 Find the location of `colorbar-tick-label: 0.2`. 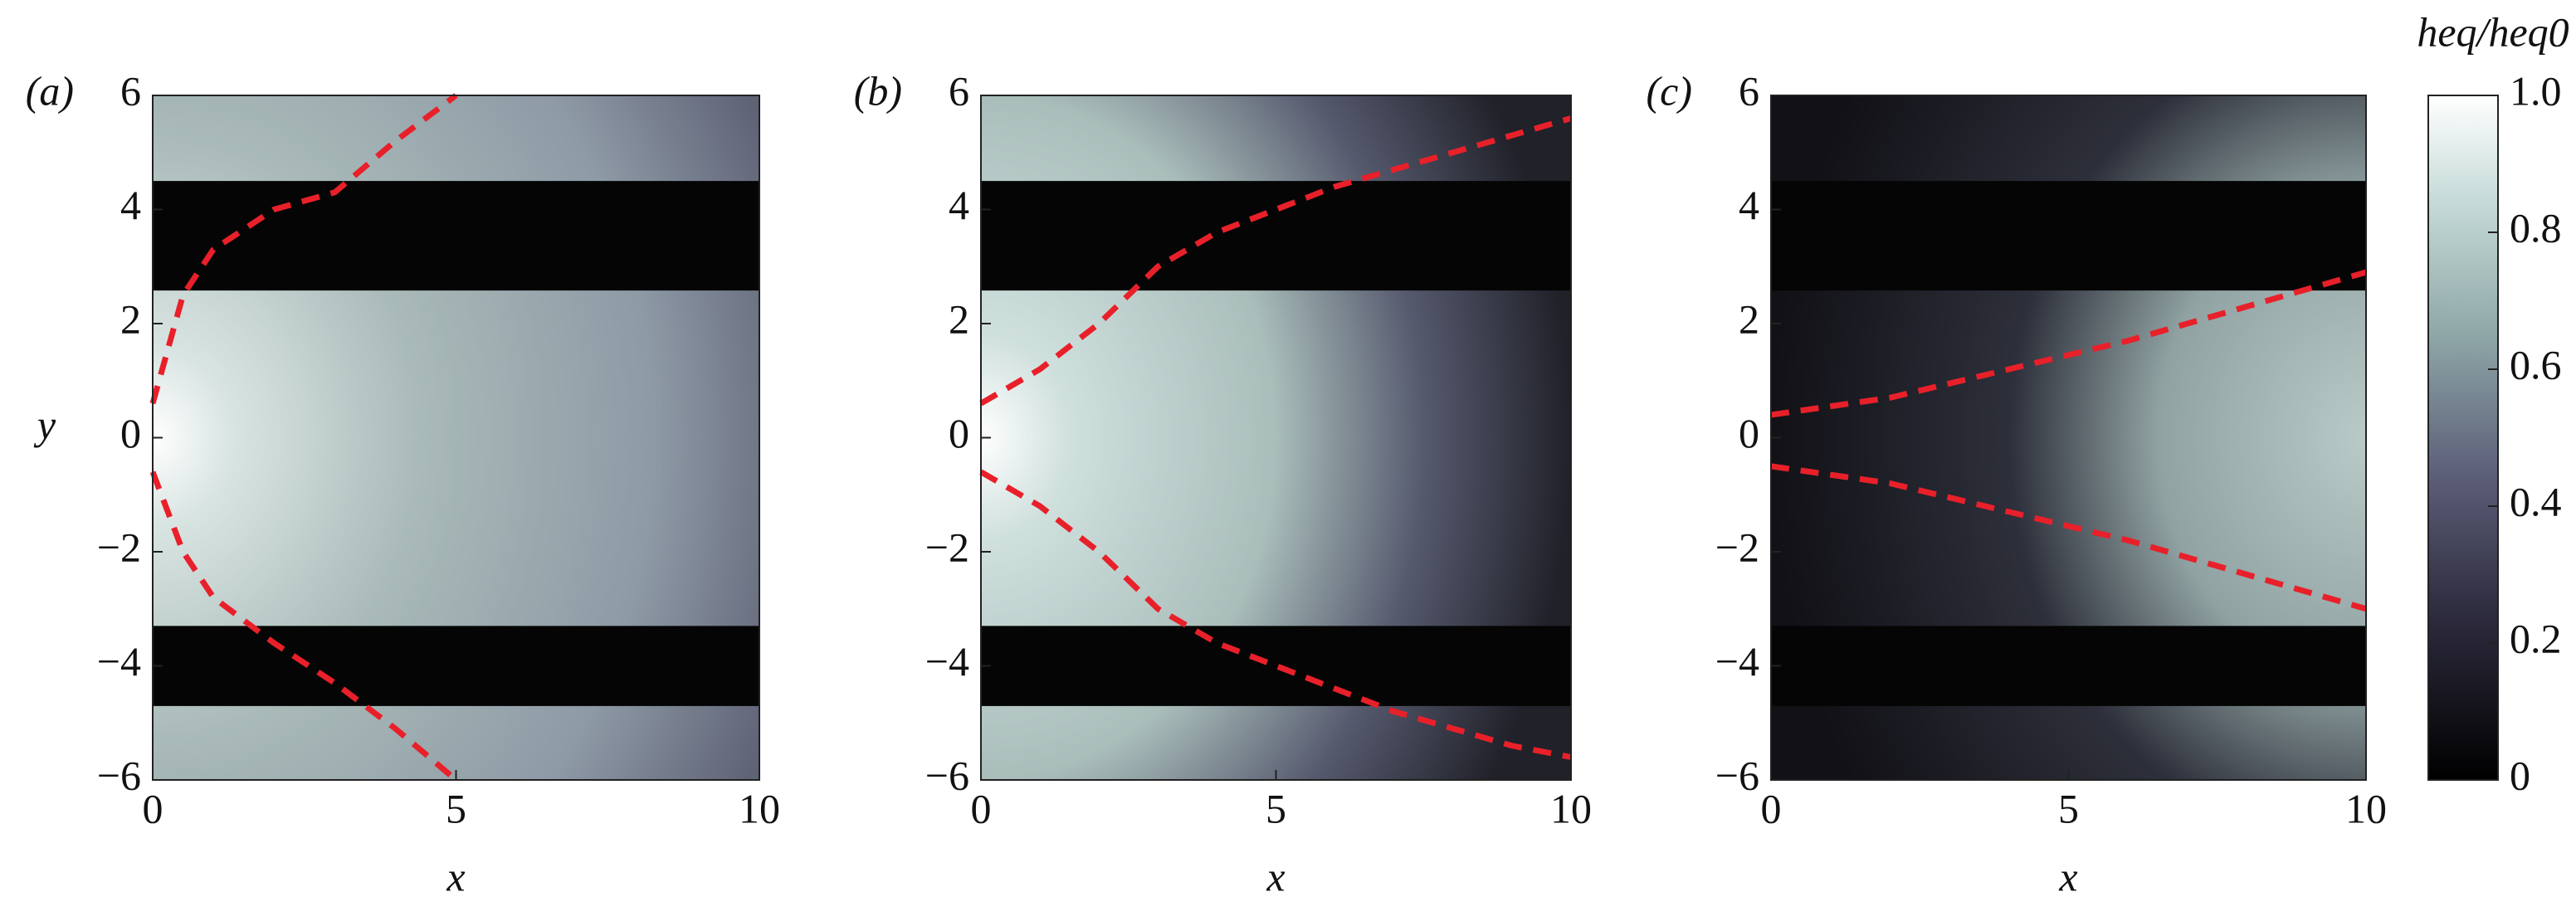

colorbar-tick-label: 0.2 is located at coordinates (2536, 638).